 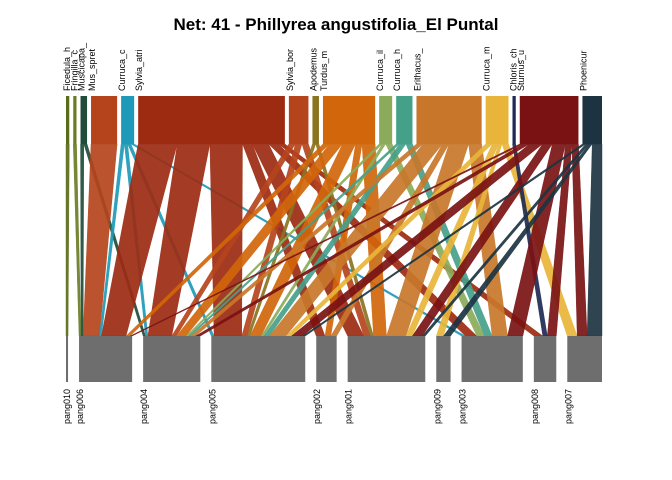 I want to click on higher-node-label: Chloris_ch, so click(x=513, y=69).